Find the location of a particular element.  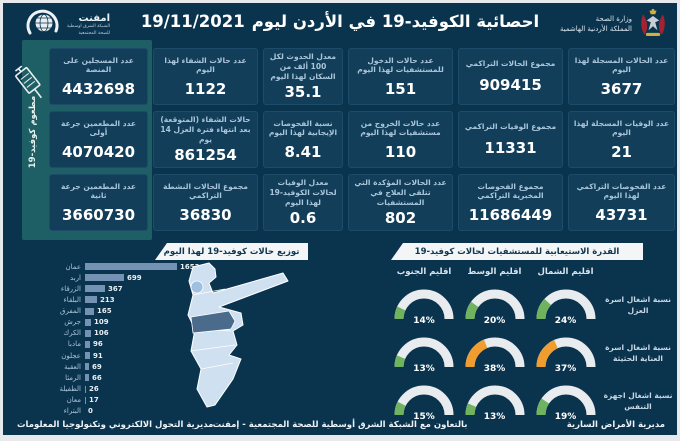

bar-row: العقبة 69 is located at coordinates (121, 366).